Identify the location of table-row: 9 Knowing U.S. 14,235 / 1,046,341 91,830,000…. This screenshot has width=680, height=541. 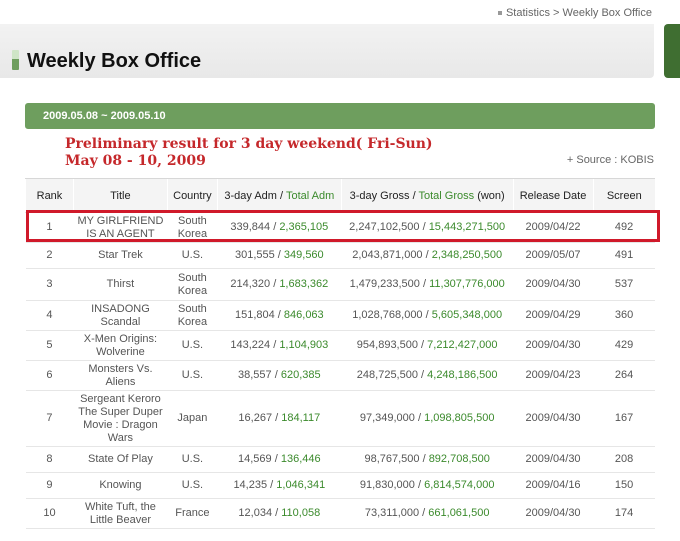
(340, 485).